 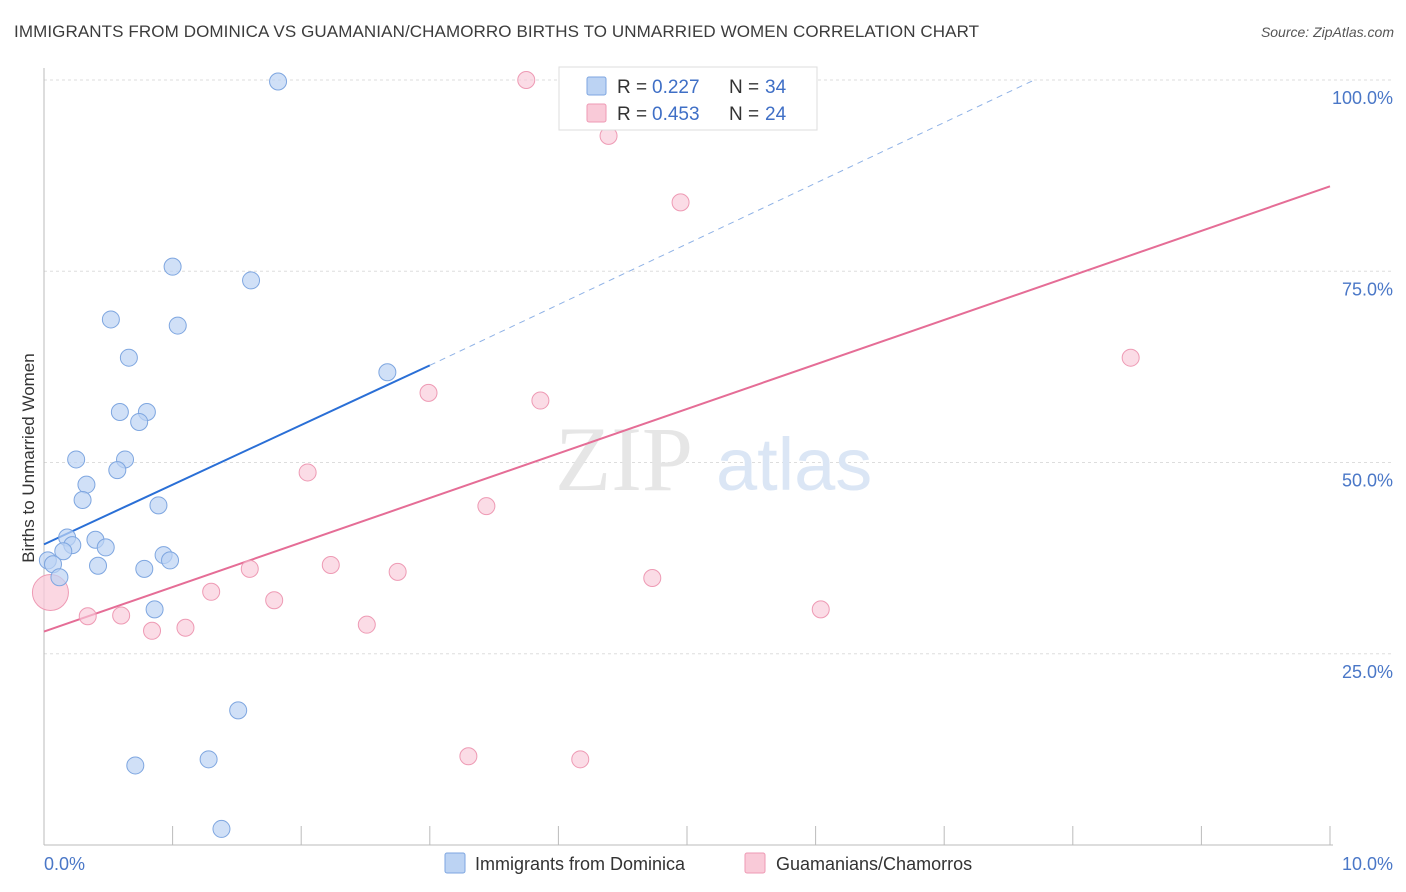 What do you see at coordinates (596, 113) in the screenshot?
I see `legend-swatch-pink` at bounding box center [596, 113].